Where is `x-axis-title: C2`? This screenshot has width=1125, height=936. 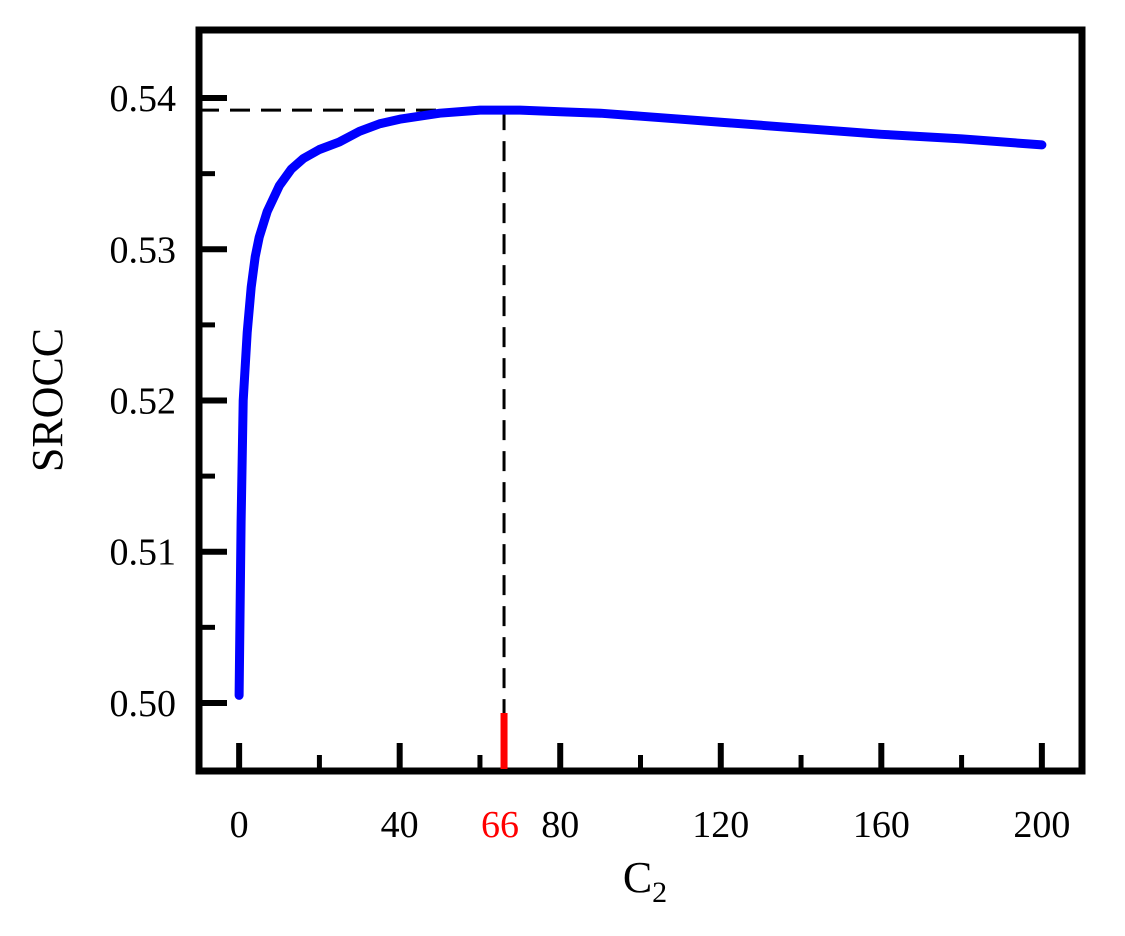 x-axis-title: C2 is located at coordinates (645, 881).